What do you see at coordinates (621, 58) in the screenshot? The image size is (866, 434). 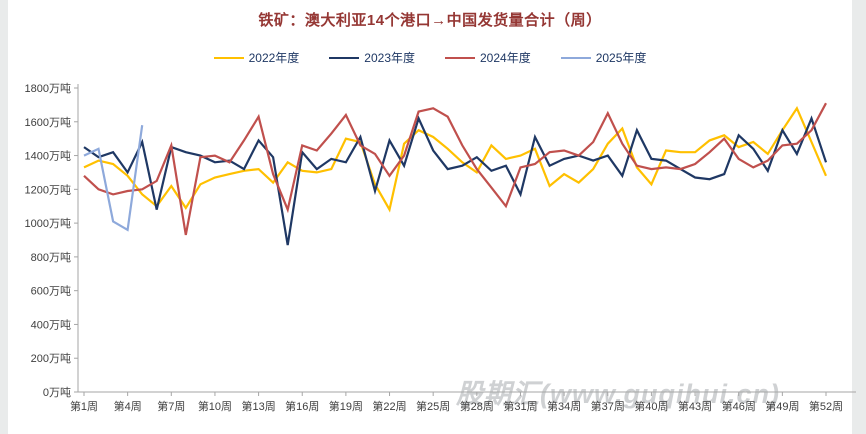 I see `legend-label: 2025年度` at bounding box center [621, 58].